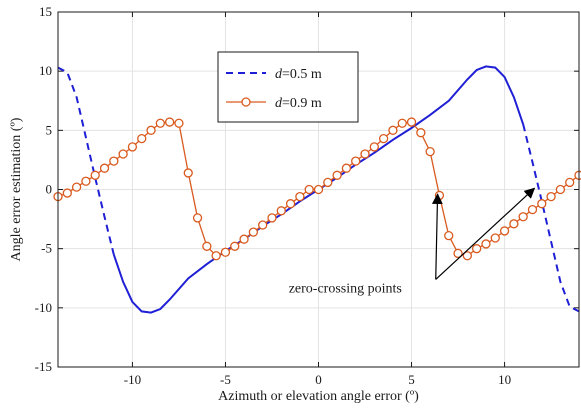 The height and width of the screenshot is (409, 581). What do you see at coordinates (412, 241) in the screenshot?
I see `annotation-layer: zero-crossing points` at bounding box center [412, 241].